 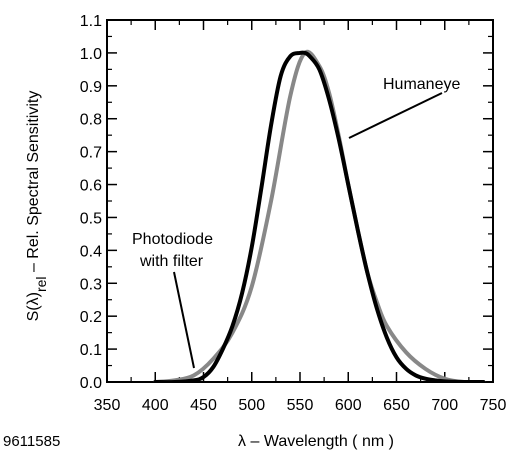 What do you see at coordinates (91, 251) in the screenshot?
I see `y-tick-label: 0.4` at bounding box center [91, 251].